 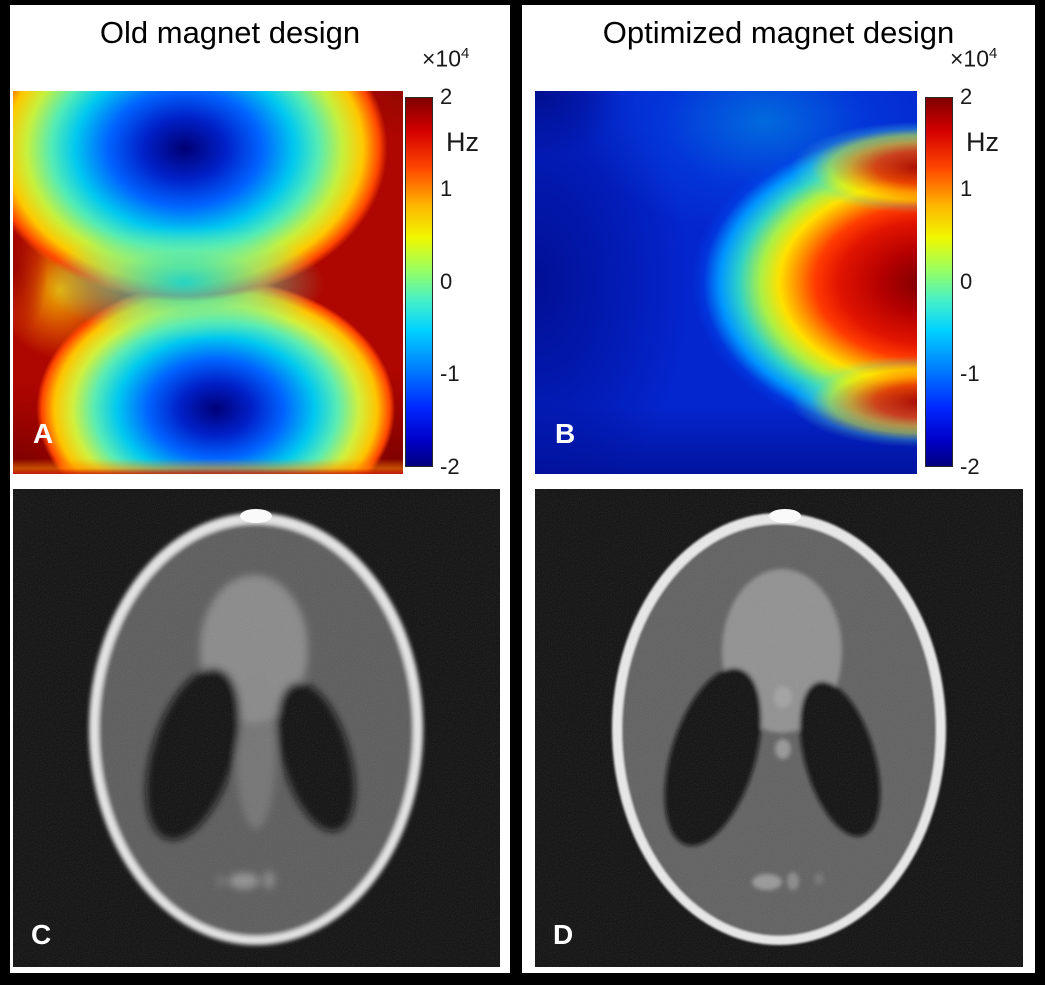 What do you see at coordinates (563, 934) in the screenshot?
I see `panel-letter-D: D` at bounding box center [563, 934].